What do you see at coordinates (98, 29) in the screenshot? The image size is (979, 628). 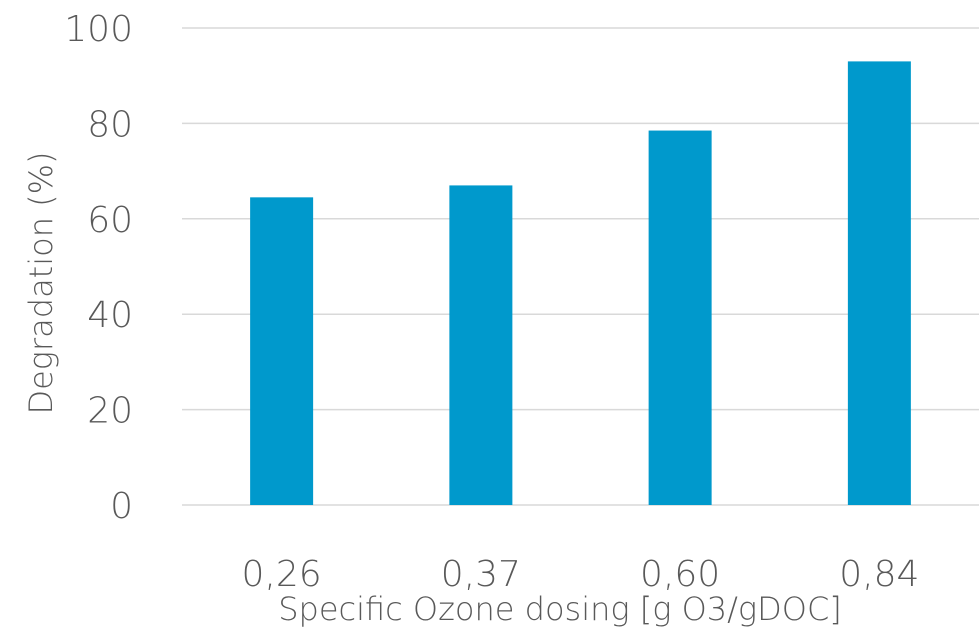 I see `y-tick-label: 100` at bounding box center [98, 29].